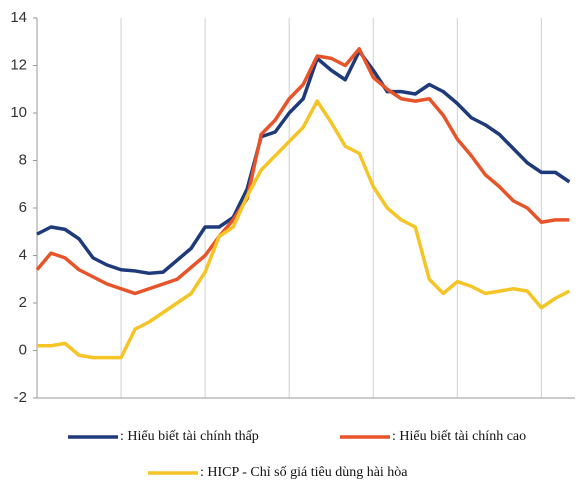 This screenshot has width=583, height=496. Describe the element at coordinates (23, 302) in the screenshot. I see `y-tick-label: 2` at that location.